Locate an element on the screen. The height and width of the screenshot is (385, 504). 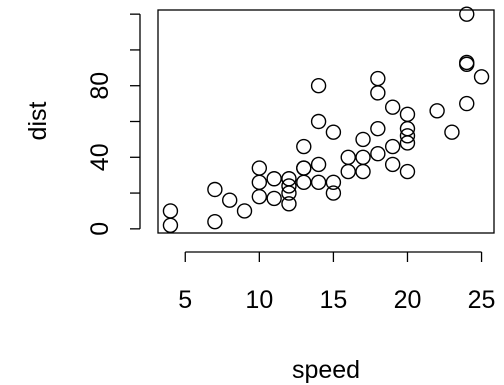
y-tick-label: 40 is located at coordinates (100, 157).